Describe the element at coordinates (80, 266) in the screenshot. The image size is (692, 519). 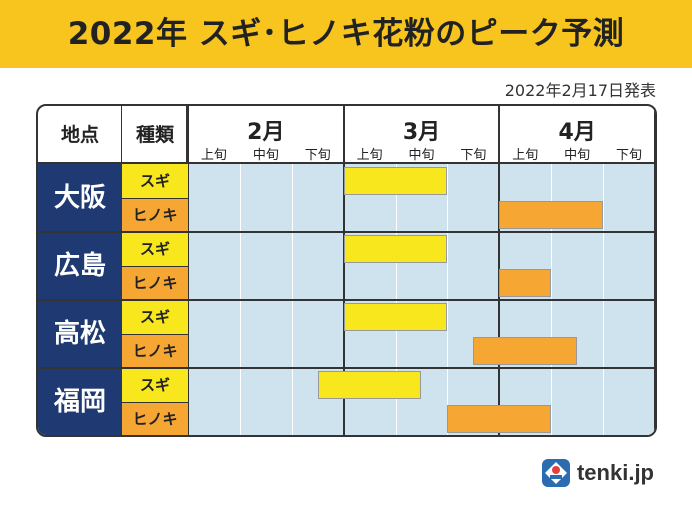
I see `place-cell: 広島` at that location.